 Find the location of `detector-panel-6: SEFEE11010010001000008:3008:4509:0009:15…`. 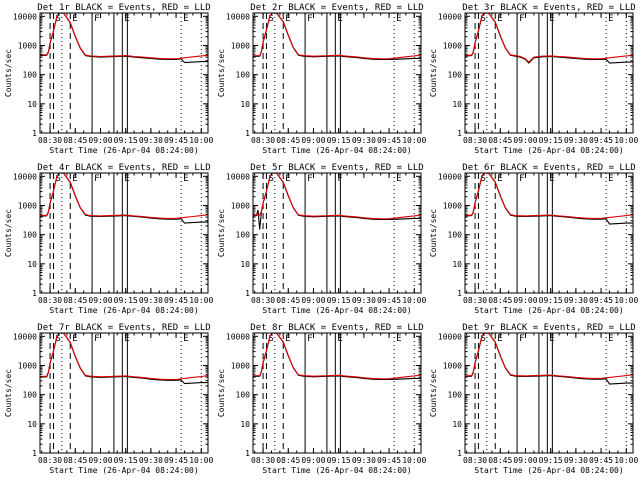

detector-panel-6: SEFEE11010010001000008:3008:4509:0009:15… is located at coordinates (533, 239).